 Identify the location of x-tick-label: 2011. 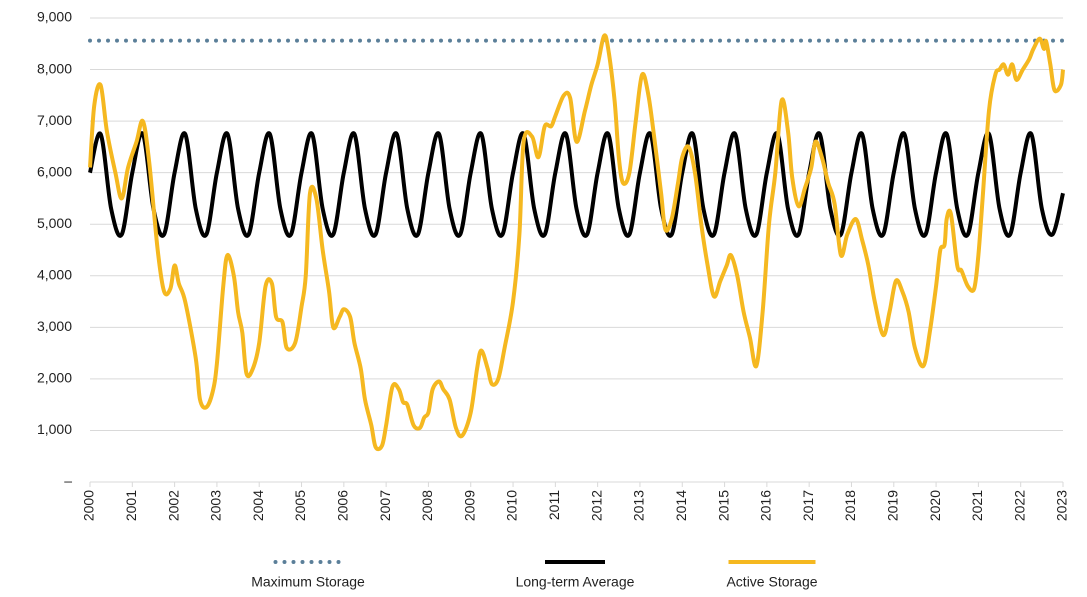
(554, 505).